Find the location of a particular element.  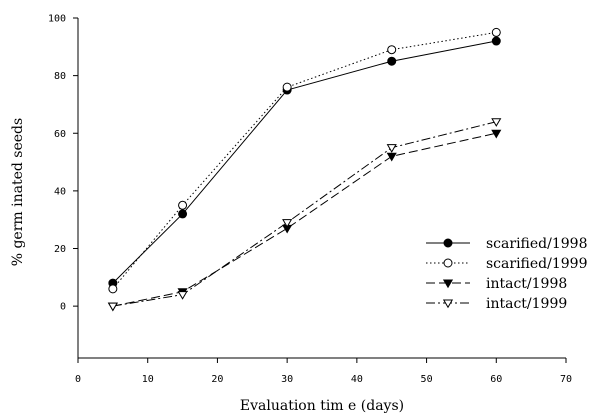

x-tick-label: 50 is located at coordinates (427, 379).